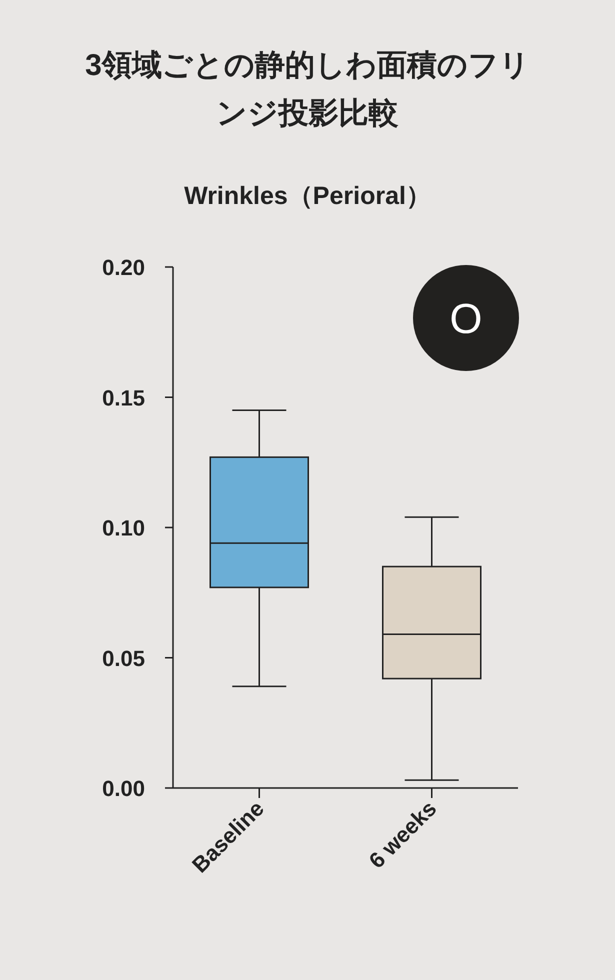 This screenshot has width=615, height=980. What do you see at coordinates (307, 196) in the screenshot?
I see `chart-subtitle: Wrinkles（Perioral）` at bounding box center [307, 196].